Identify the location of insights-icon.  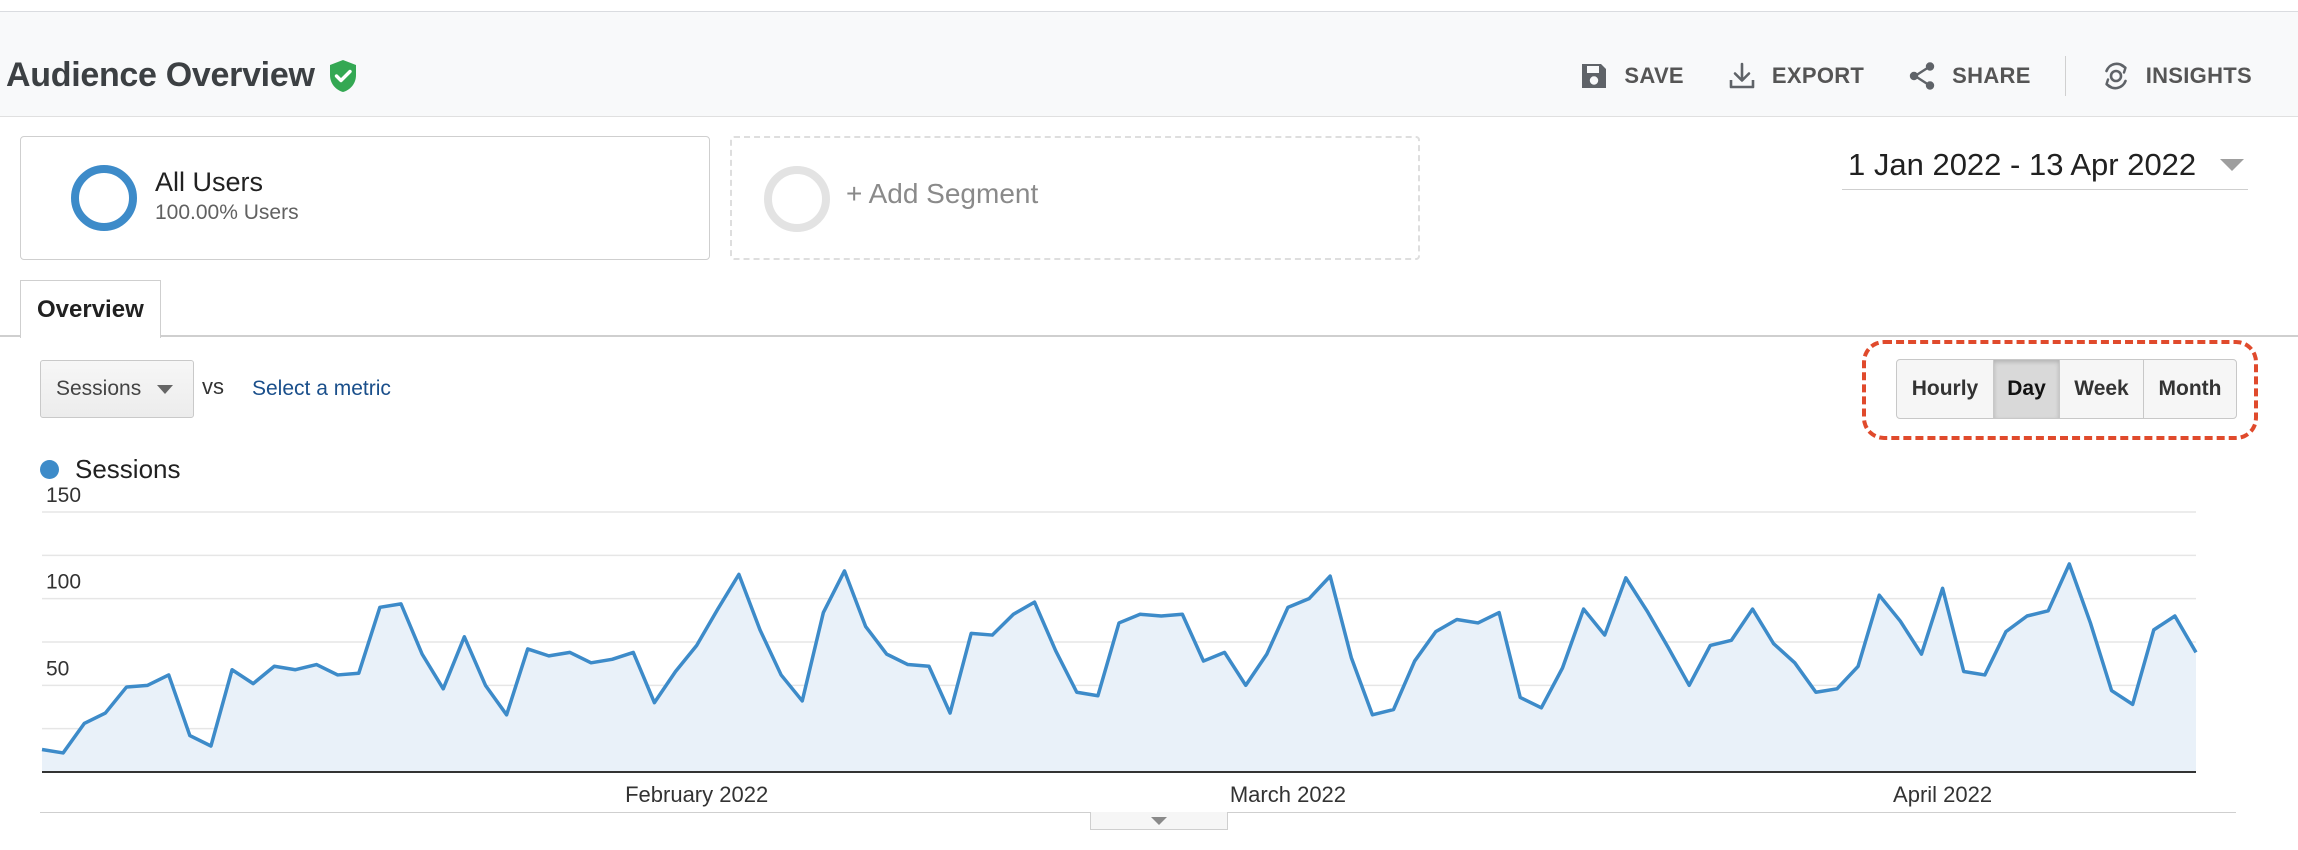
(2115, 76).